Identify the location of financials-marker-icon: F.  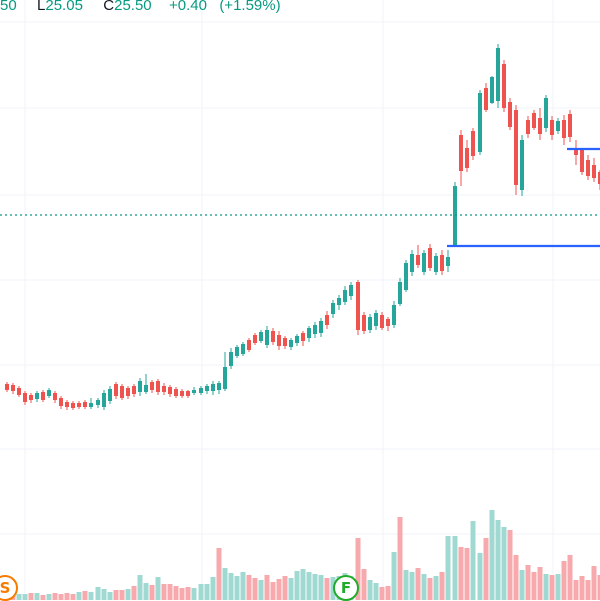
(346, 588).